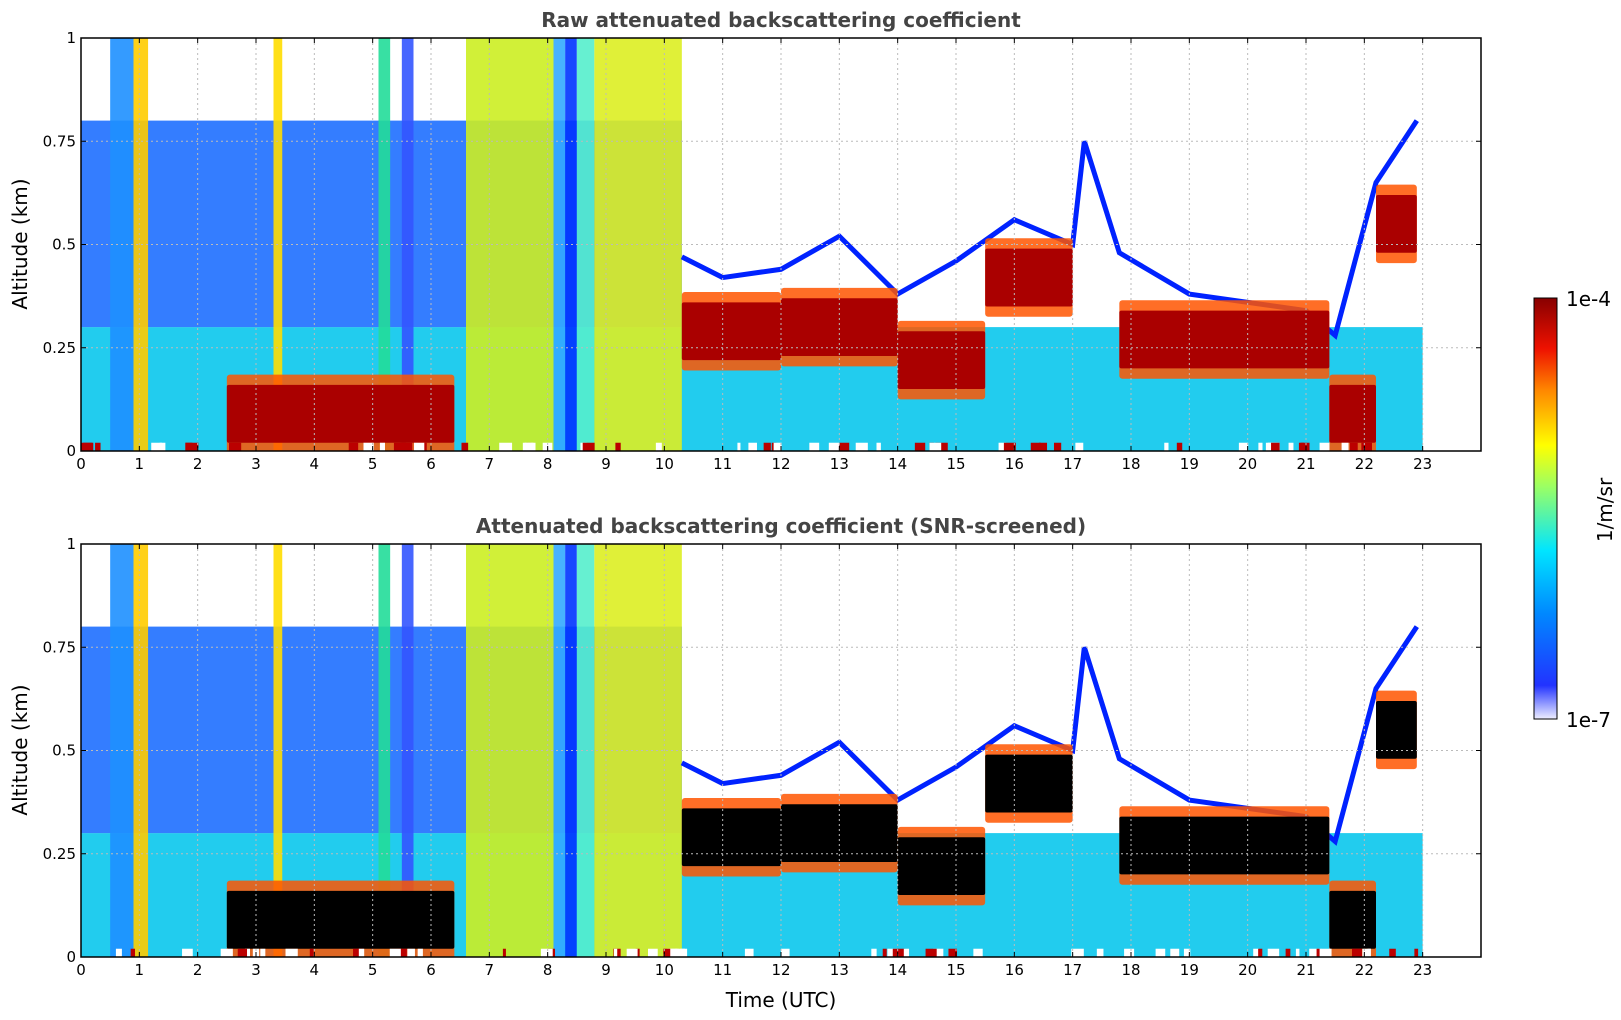  Describe the element at coordinates (722, 970) in the screenshot. I see `x-tick-label: 11` at that location.